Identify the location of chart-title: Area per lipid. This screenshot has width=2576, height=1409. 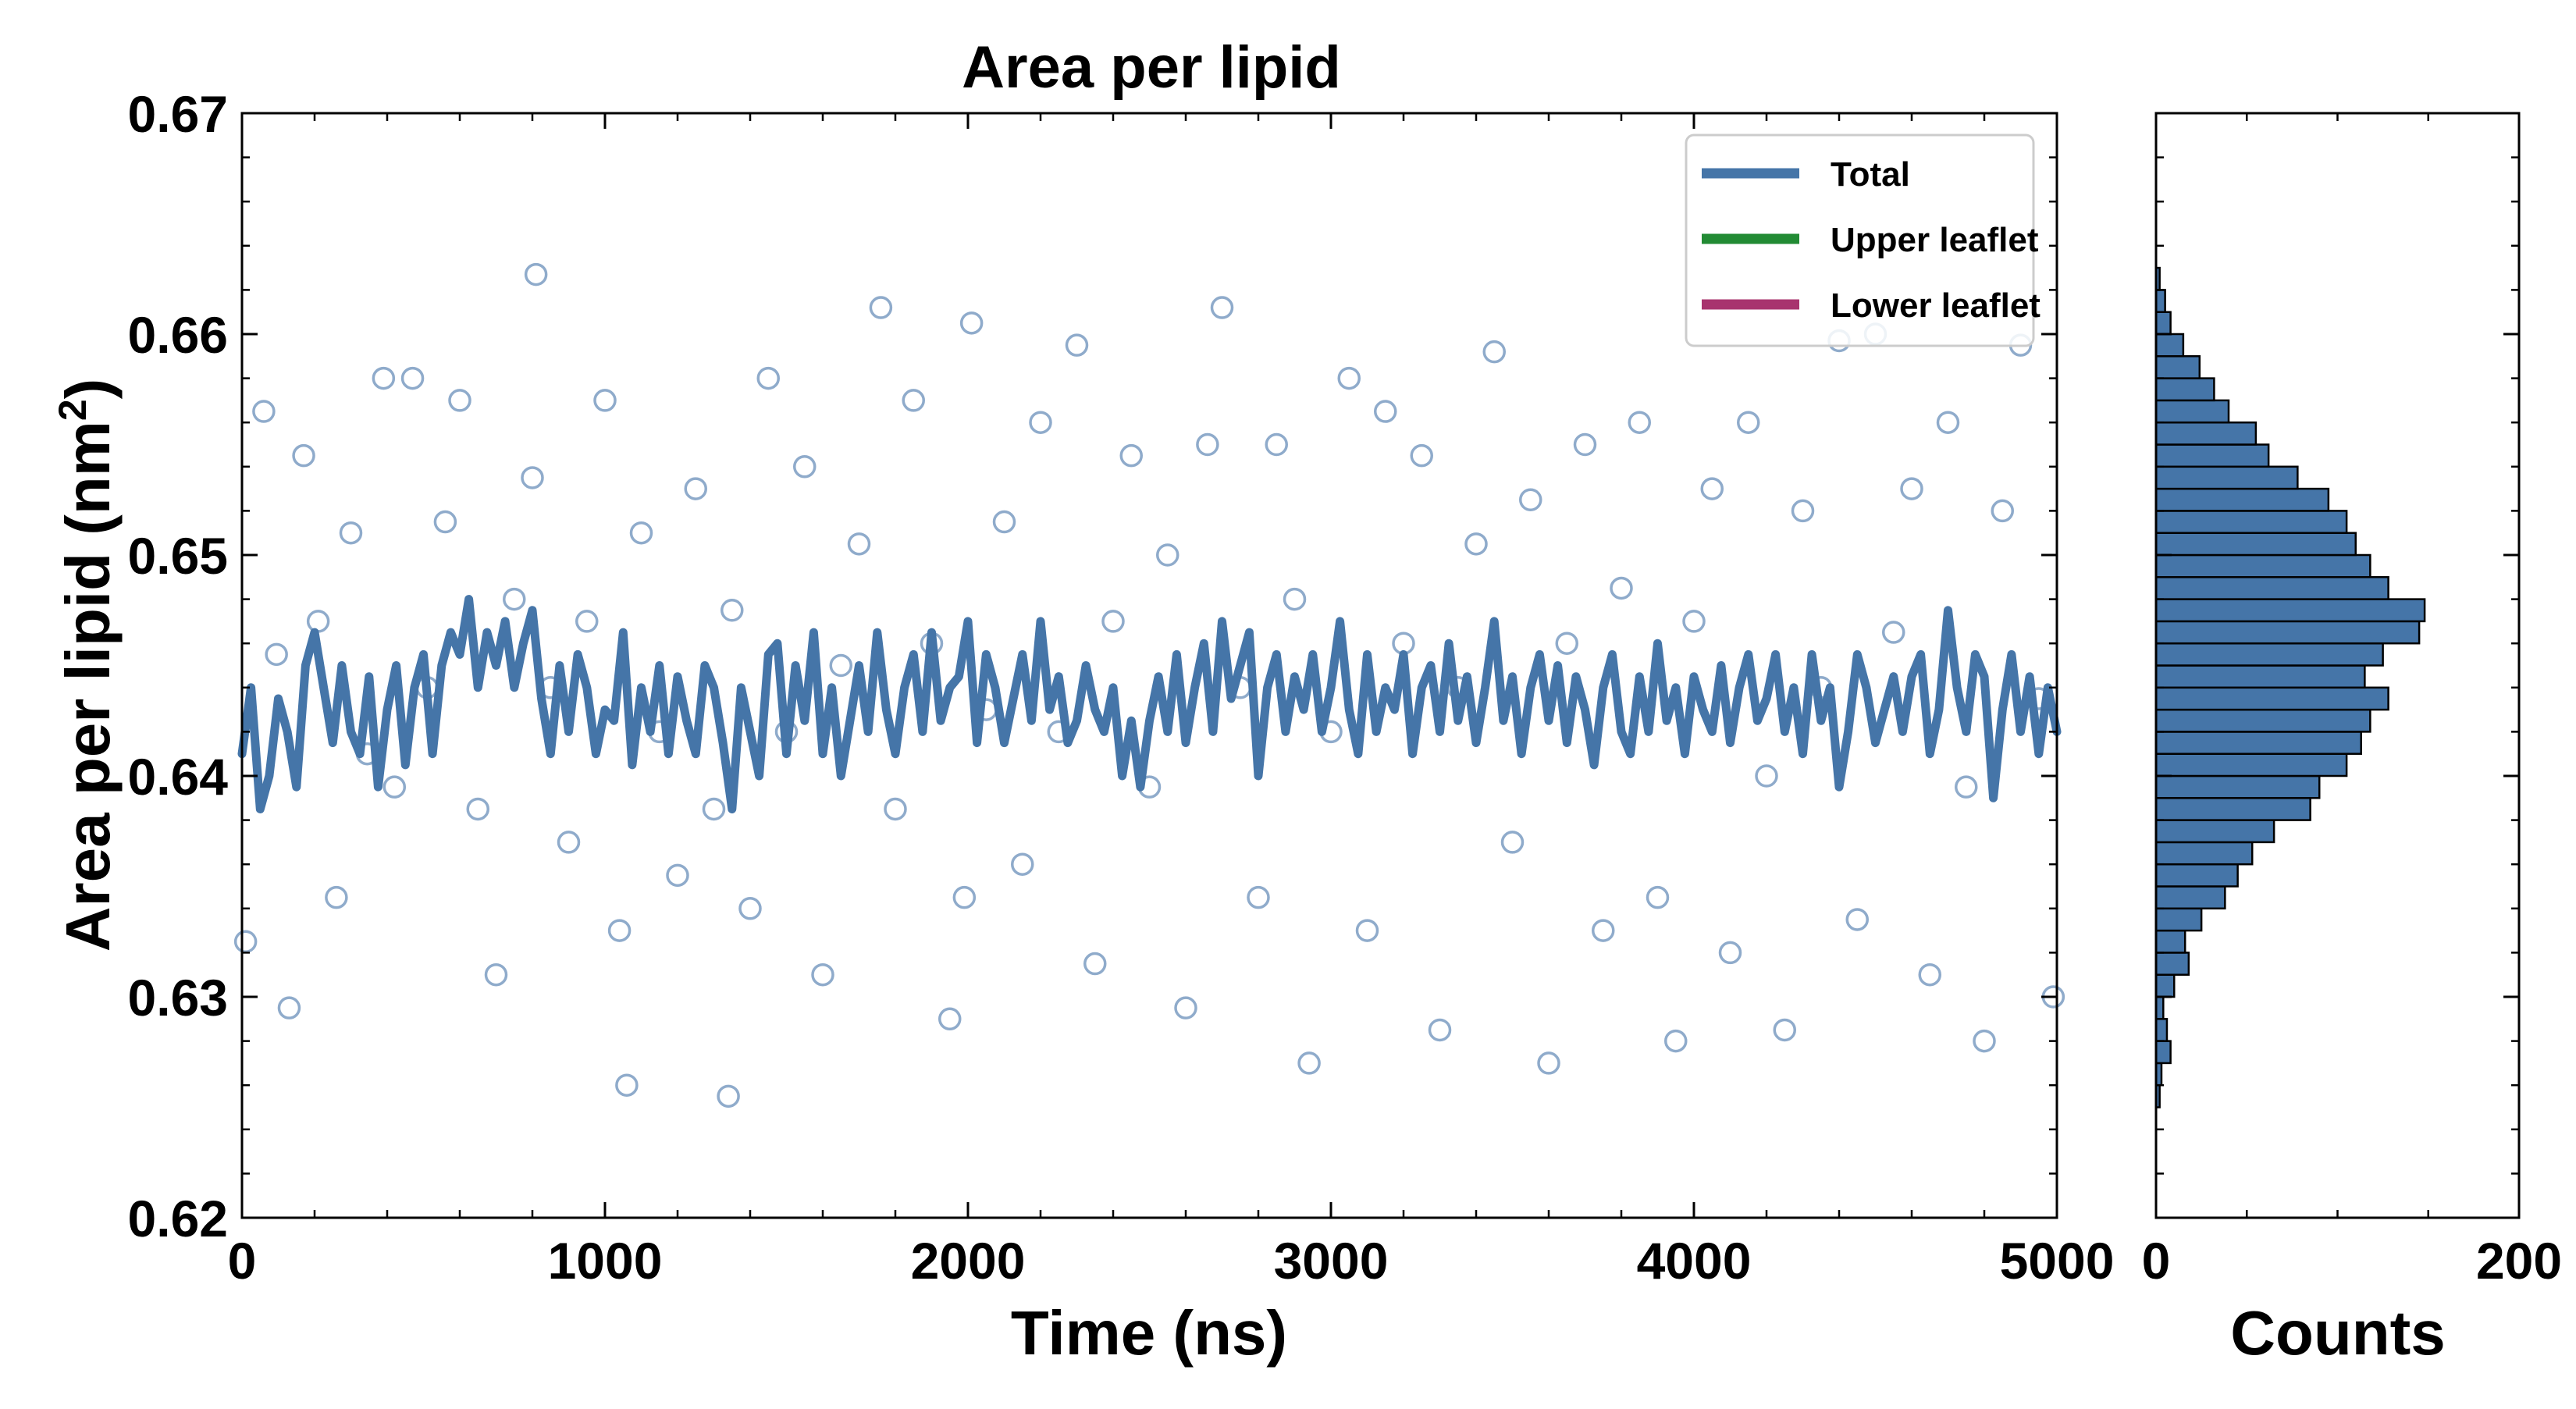
(1151, 67).